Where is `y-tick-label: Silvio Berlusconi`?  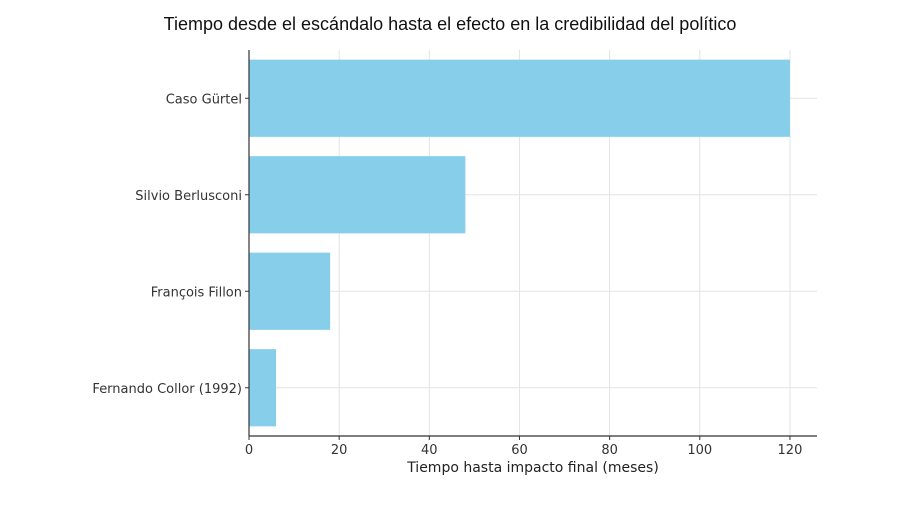 y-tick-label: Silvio Berlusconi is located at coordinates (188, 196).